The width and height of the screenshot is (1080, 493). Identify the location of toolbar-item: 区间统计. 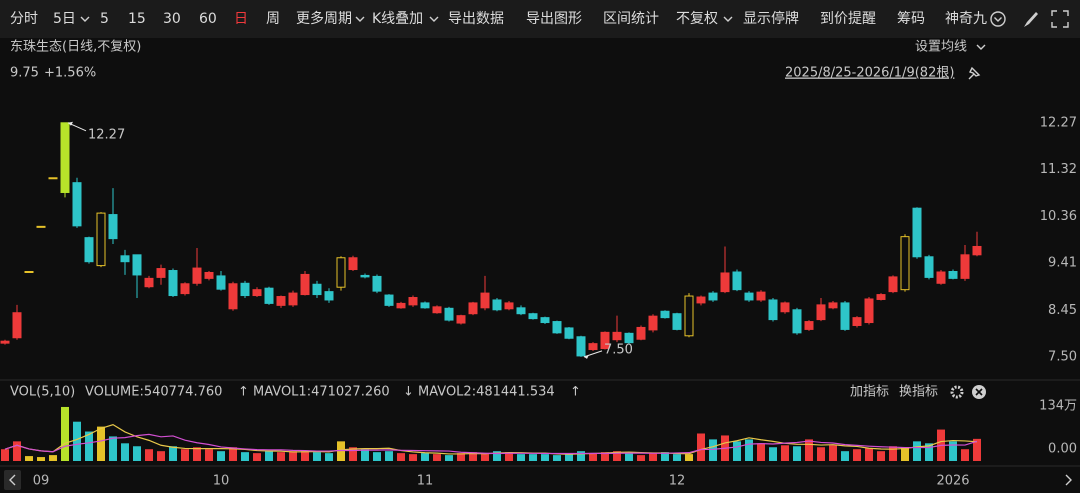
(631, 19).